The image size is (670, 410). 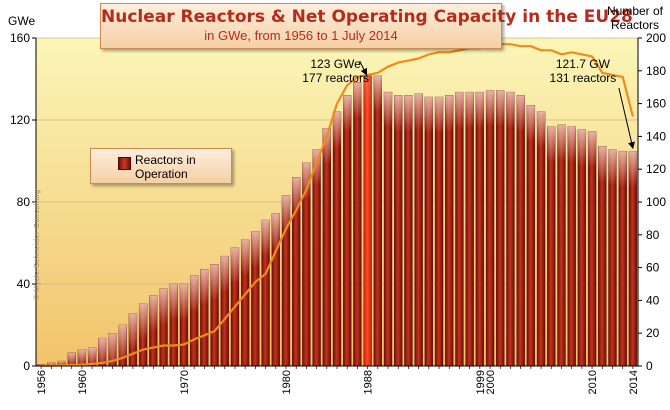 What do you see at coordinates (408, 113) in the screenshot?
I see `bar-highlight-1992` at bounding box center [408, 113].